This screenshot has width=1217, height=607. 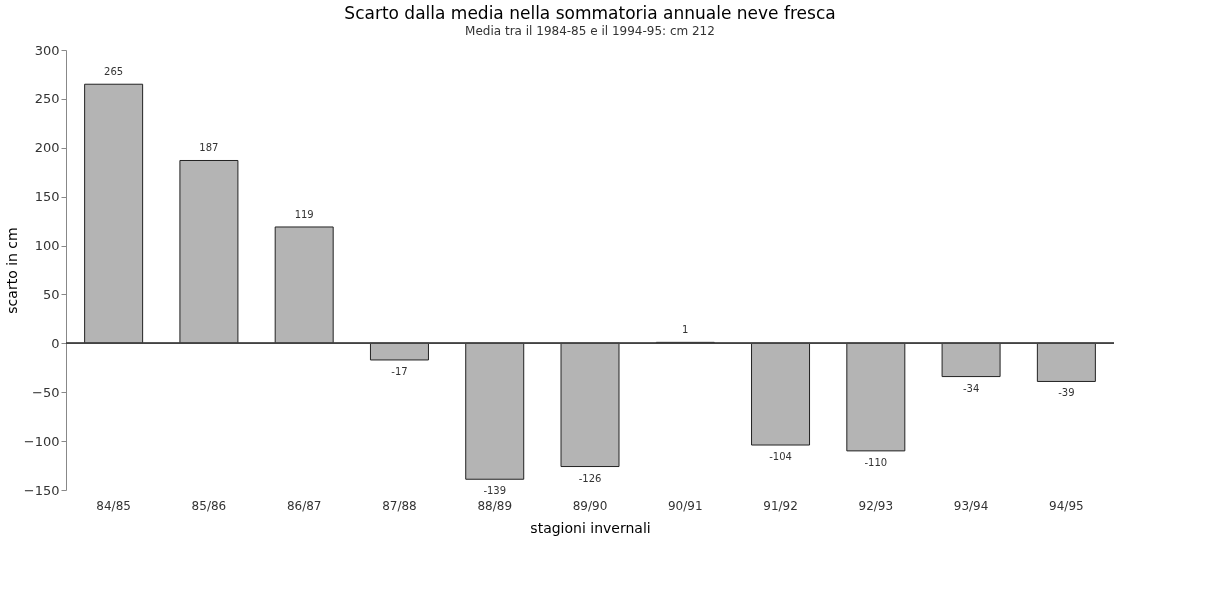 What do you see at coordinates (495, 505) in the screenshot?
I see `x-tick-label: 88/89` at bounding box center [495, 505].